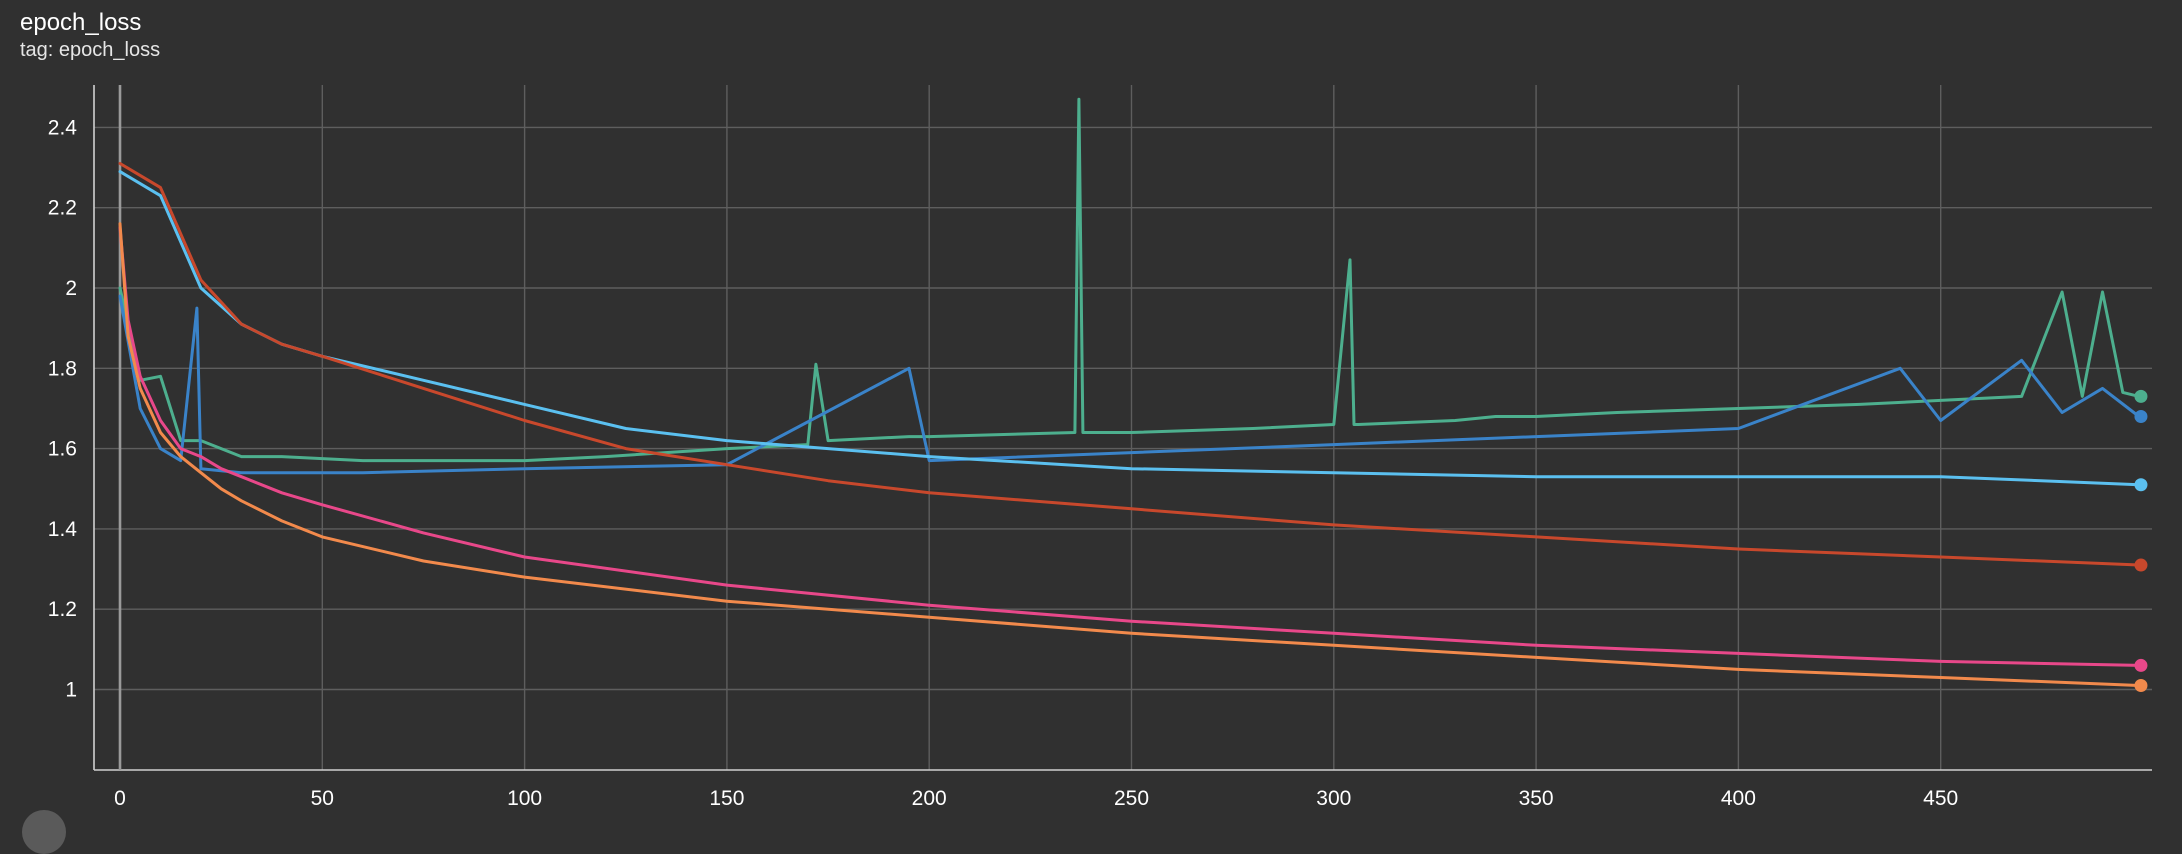 The image size is (2182, 854). What do you see at coordinates (62, 208) in the screenshot?
I see `y-tick-label: 2.2` at bounding box center [62, 208].